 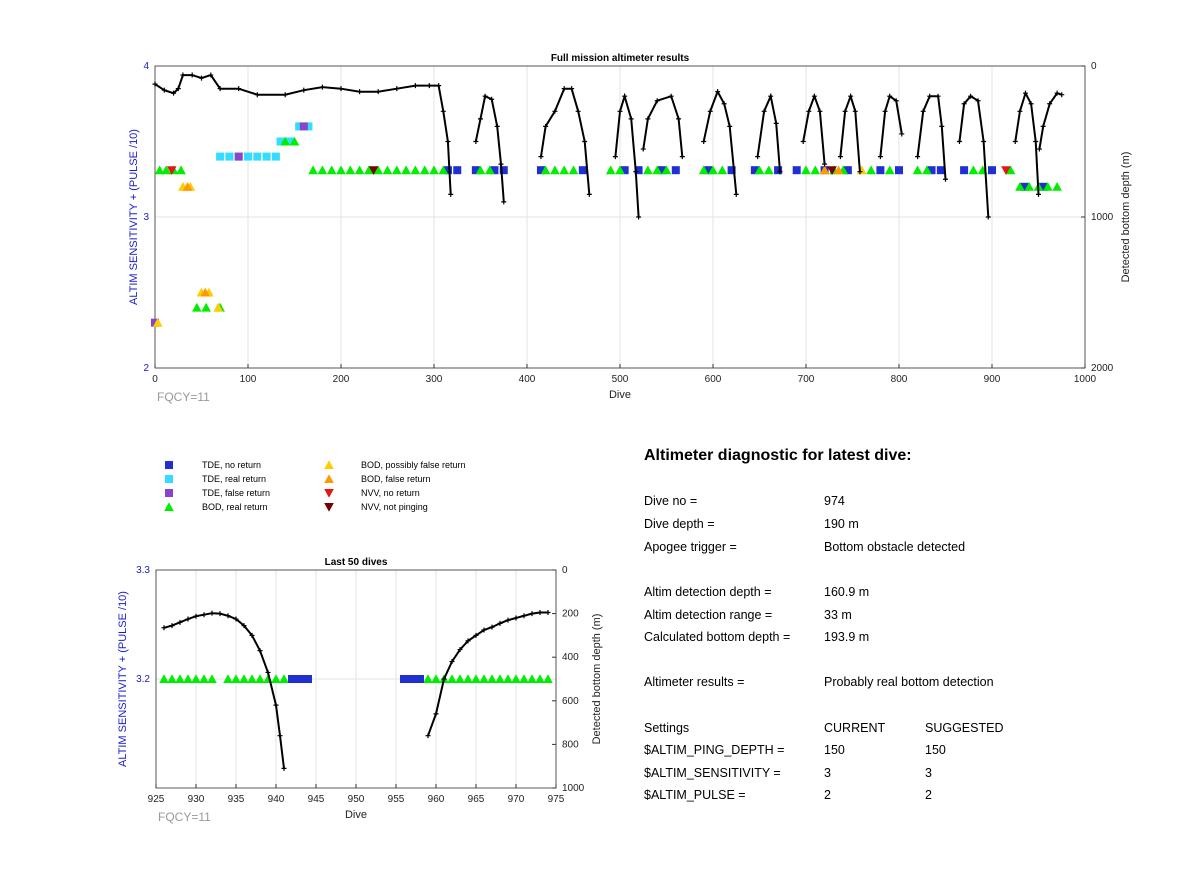 I want to click on diagnostic-value: Bottom obstacle detected, so click(x=895, y=547).